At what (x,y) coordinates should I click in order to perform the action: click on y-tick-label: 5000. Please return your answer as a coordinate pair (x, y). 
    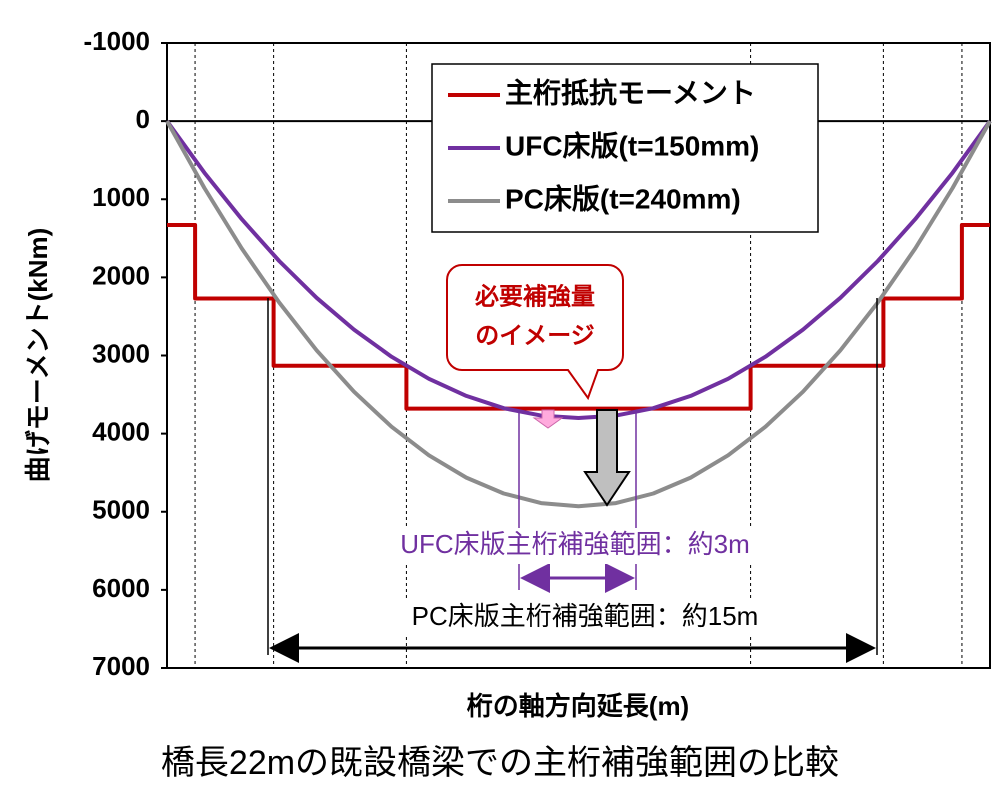
    Looking at the image, I should click on (121, 510).